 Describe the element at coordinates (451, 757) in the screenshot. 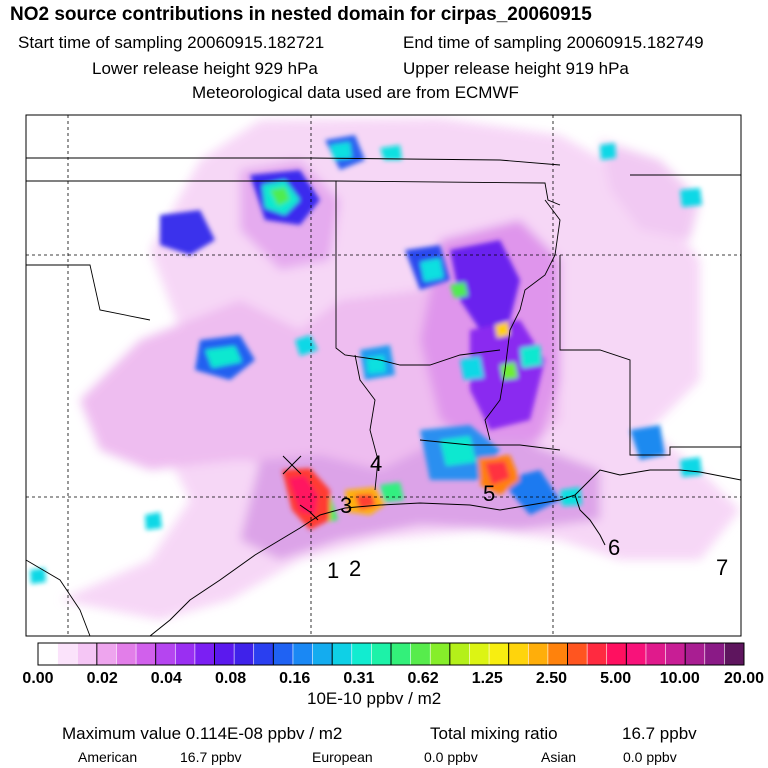

I see `european-value: 0.0 ppbv` at that location.